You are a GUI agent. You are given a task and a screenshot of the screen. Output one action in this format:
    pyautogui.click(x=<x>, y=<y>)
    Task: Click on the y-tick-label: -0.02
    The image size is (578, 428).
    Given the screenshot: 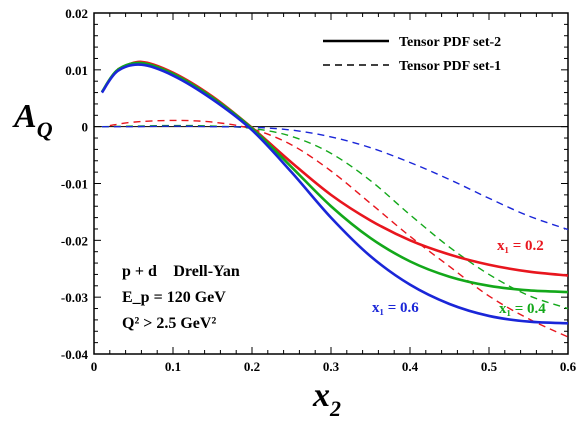 What is the action you would take?
    pyautogui.click(x=74, y=240)
    